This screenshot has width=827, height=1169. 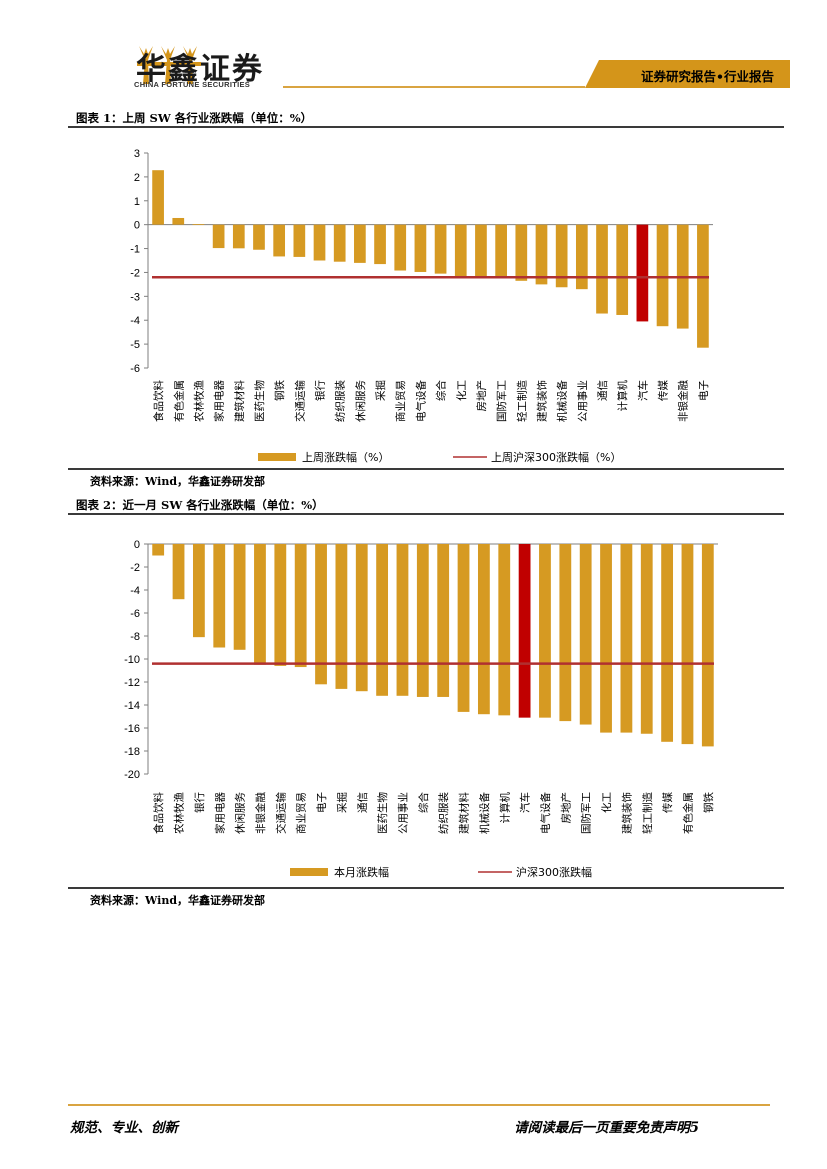 What do you see at coordinates (683, 401) in the screenshot?
I see `x-tick-label: 非银金融` at bounding box center [683, 401].